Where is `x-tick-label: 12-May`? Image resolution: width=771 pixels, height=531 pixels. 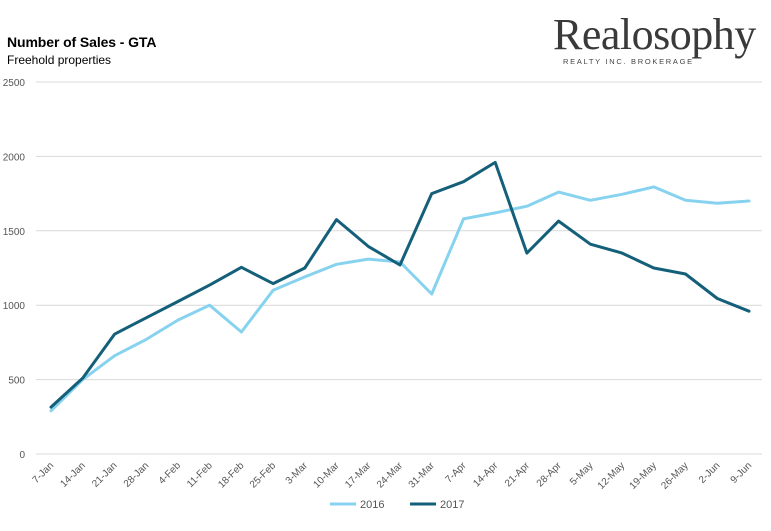 x-tick-label: 12-May is located at coordinates (611, 475).